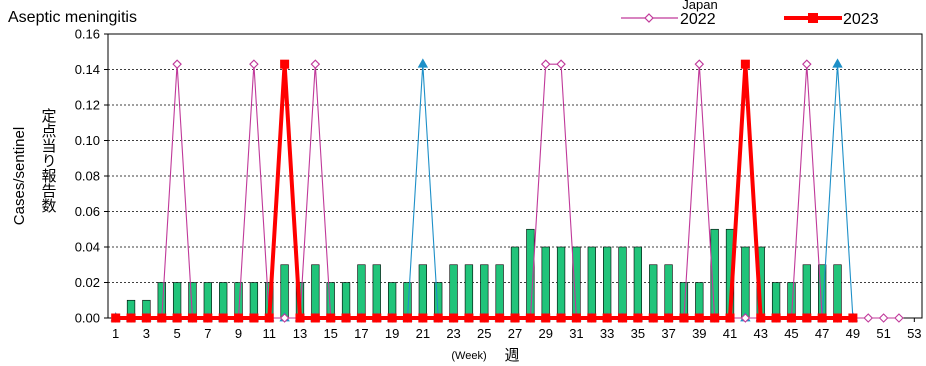 Image resolution: width=926 pixels, height=366 pixels. Describe the element at coordinates (791, 333) in the screenshot. I see `x-tick-label: 45` at that location.